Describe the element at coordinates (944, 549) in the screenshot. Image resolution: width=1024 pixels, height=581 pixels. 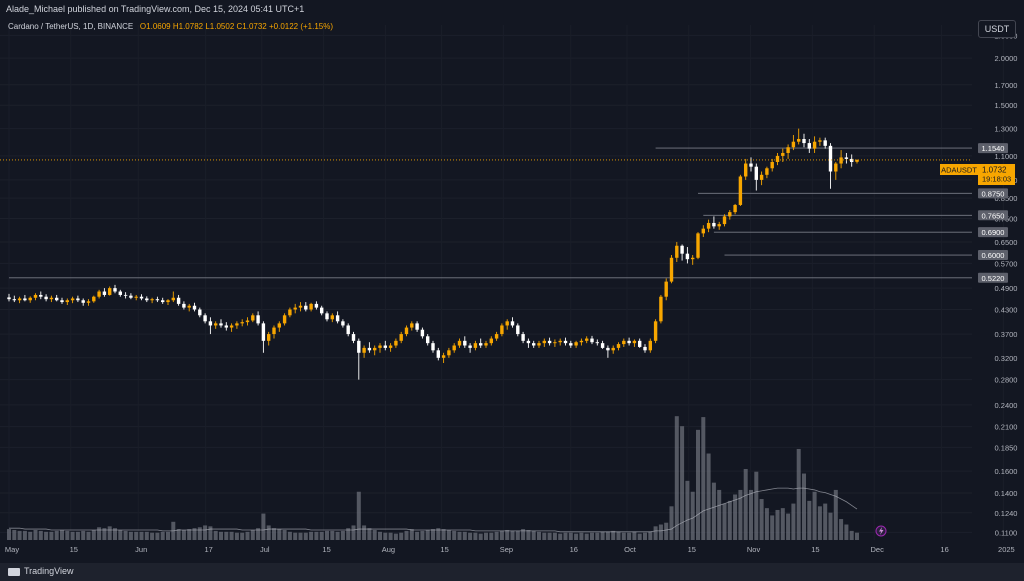
I see `x-tick-label: 16` at that location.